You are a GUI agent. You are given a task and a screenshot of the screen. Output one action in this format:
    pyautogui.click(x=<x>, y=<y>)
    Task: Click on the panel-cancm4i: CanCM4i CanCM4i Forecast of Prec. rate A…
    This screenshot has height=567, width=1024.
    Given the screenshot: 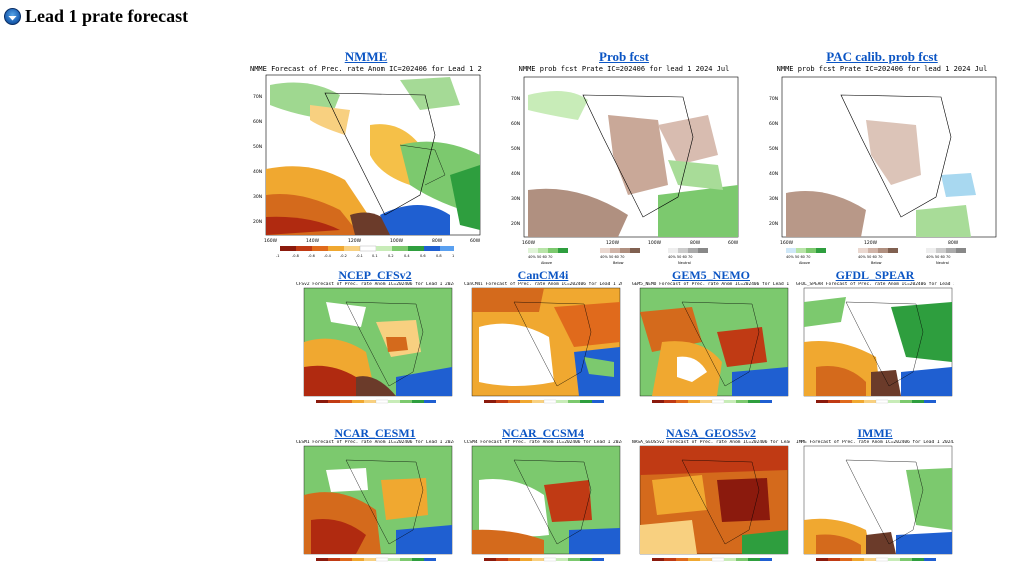 What is the action you would take?
    pyautogui.click(x=543, y=338)
    